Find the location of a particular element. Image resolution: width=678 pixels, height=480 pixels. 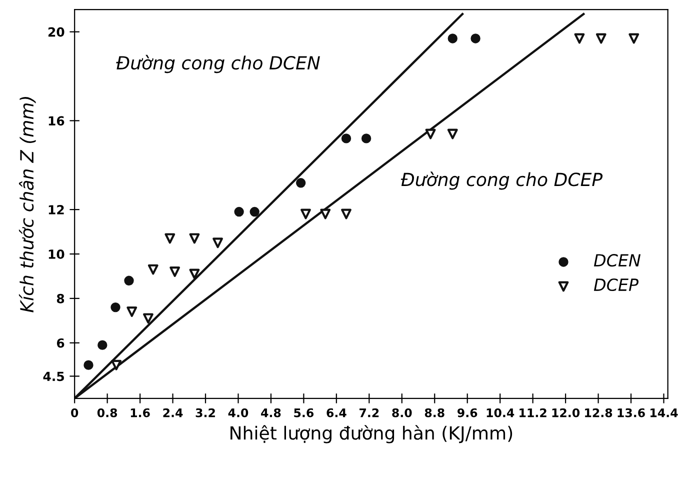

y-tick-label: 6 is located at coordinates (60, 343).